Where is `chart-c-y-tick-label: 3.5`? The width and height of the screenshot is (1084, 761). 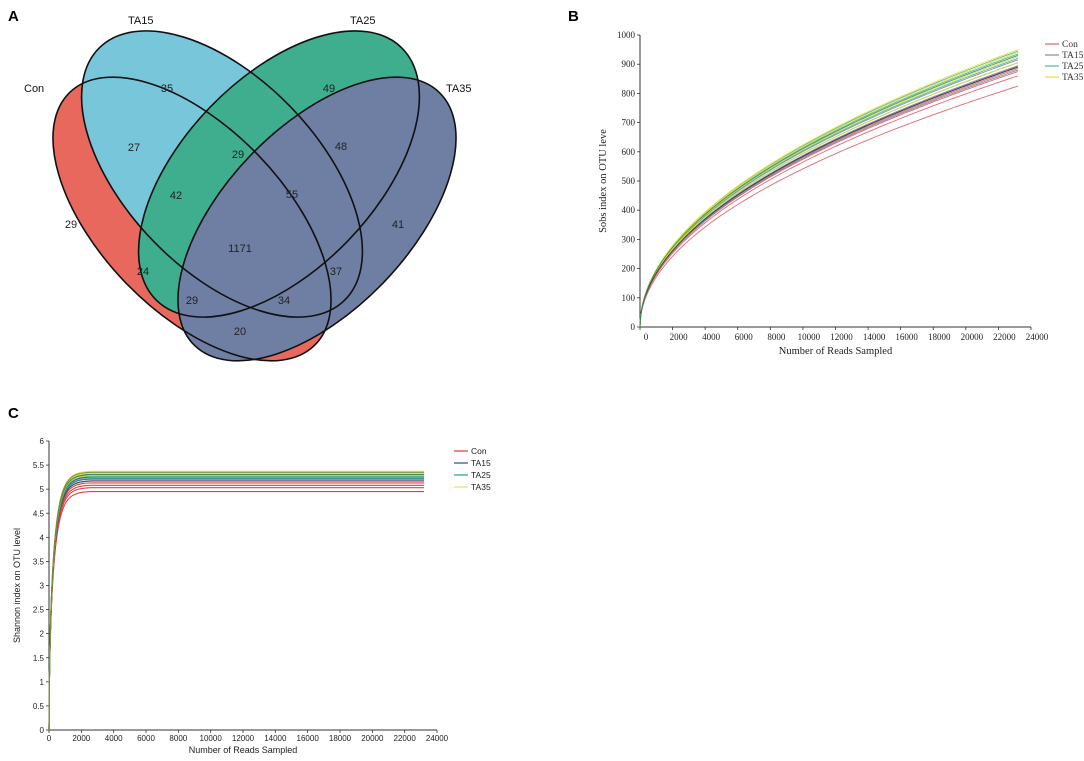
chart-c-y-tick-label: 3.5 is located at coordinates (39, 561).